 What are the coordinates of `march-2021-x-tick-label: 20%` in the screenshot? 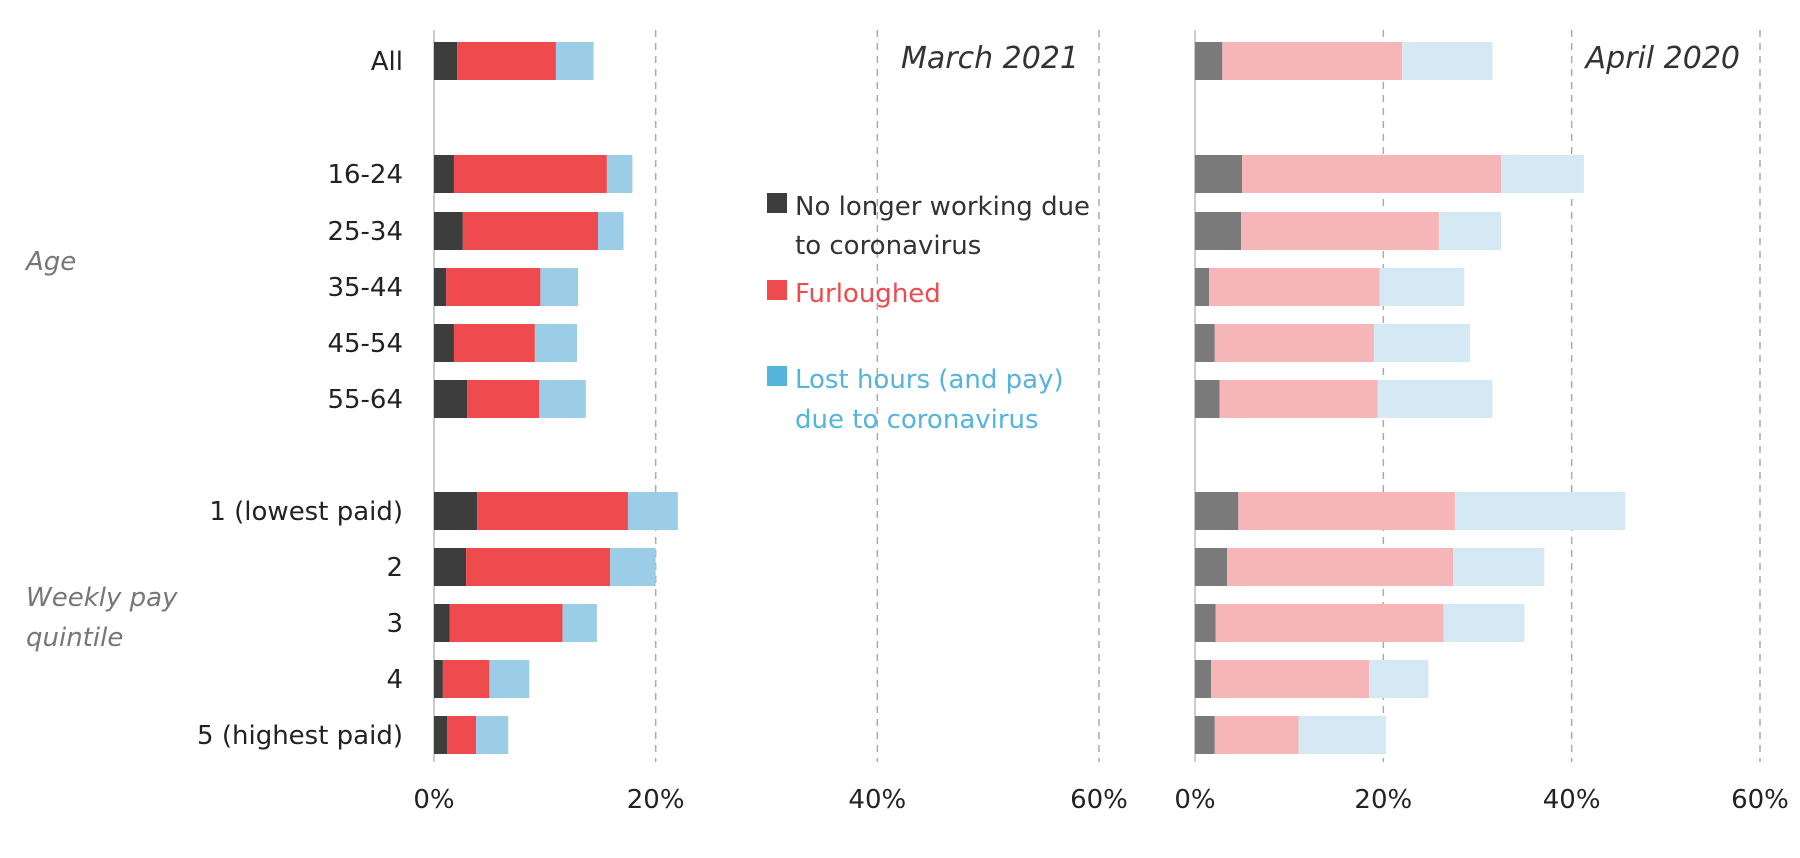 It's located at (656, 800).